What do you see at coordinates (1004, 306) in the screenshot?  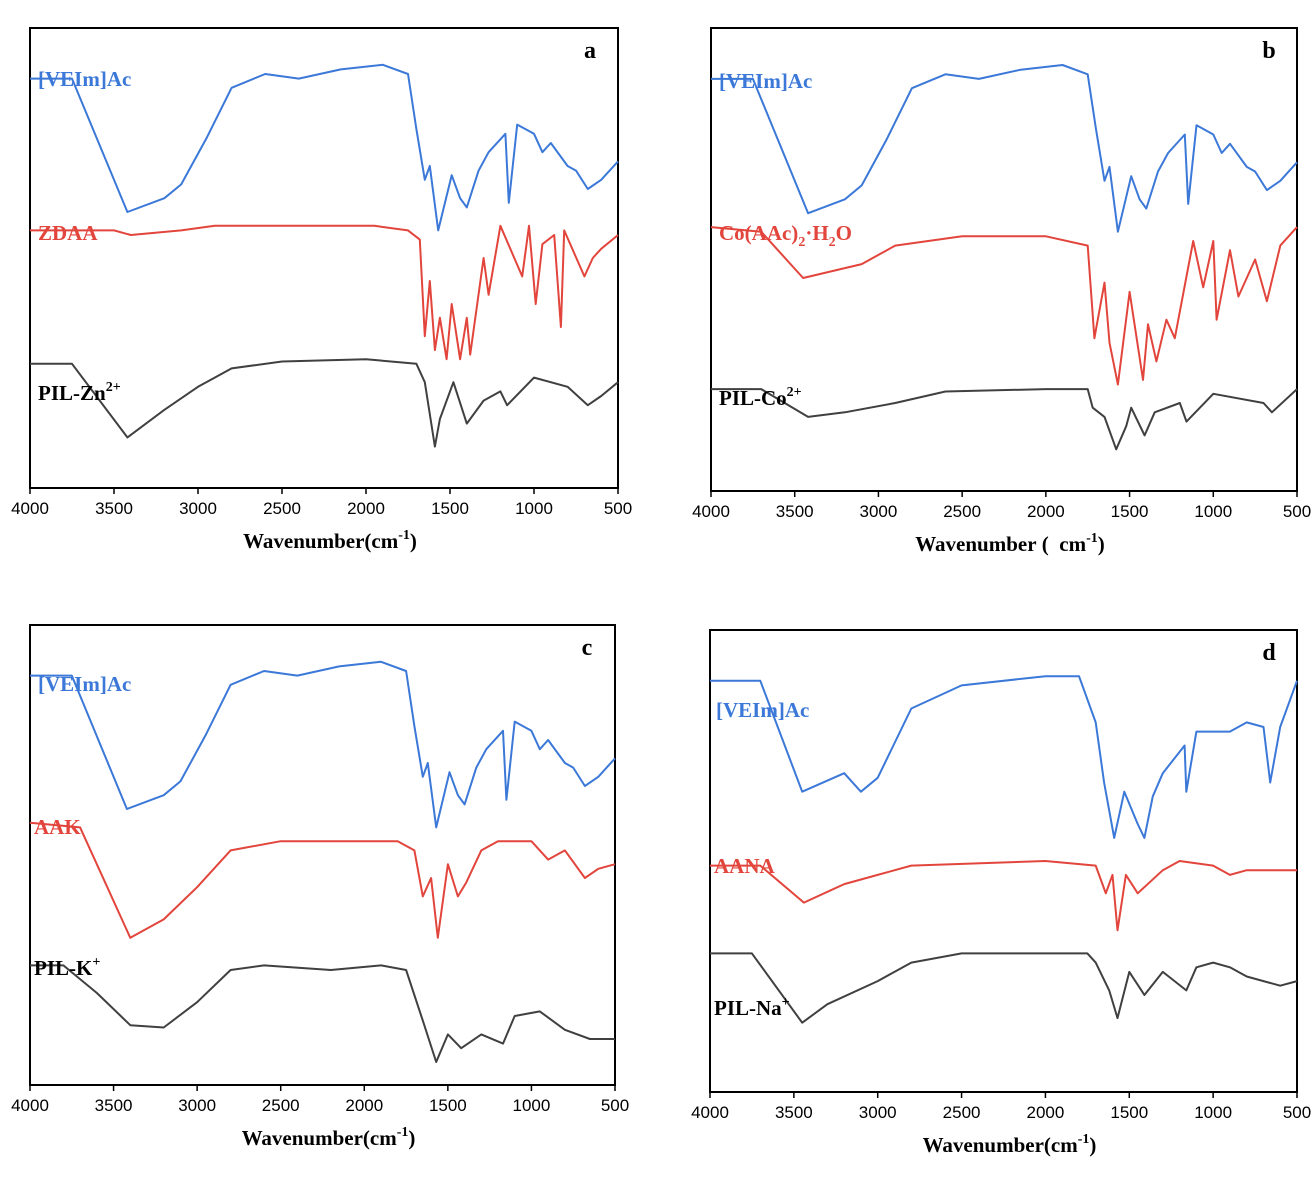 I see `series-line-co` at bounding box center [1004, 306].